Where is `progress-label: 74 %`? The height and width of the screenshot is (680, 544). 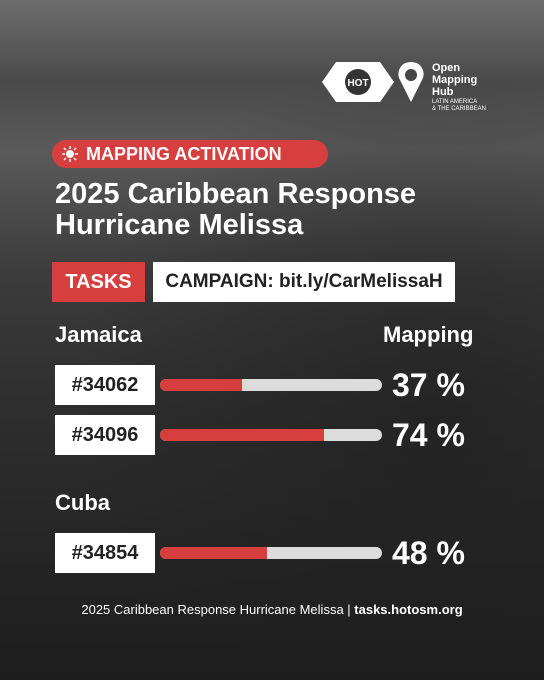
progress-label: 74 % is located at coordinates (428, 435).